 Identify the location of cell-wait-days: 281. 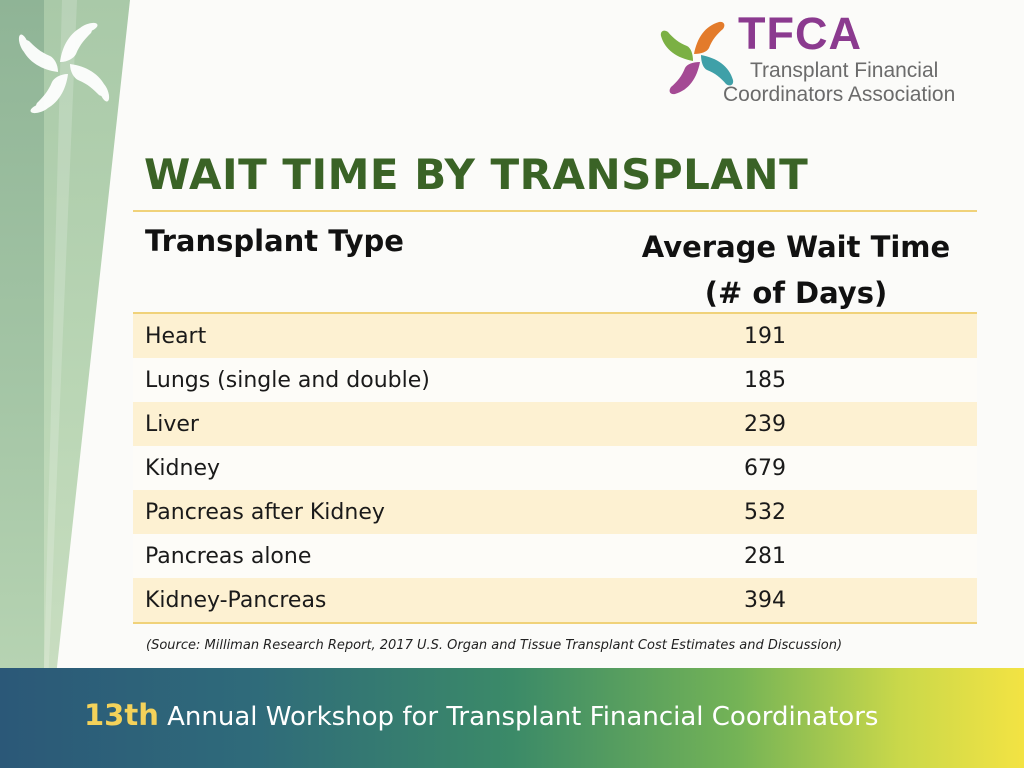
(765, 556).